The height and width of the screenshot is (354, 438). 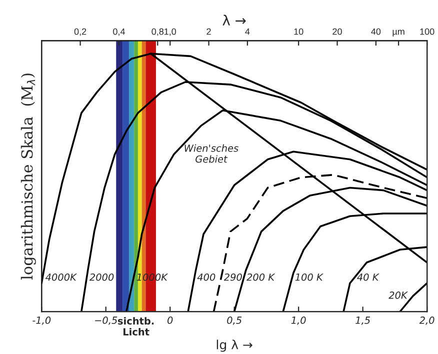 What do you see at coordinates (208, 31) in the screenshot?
I see `x2-tick-label: 2` at bounding box center [208, 31].